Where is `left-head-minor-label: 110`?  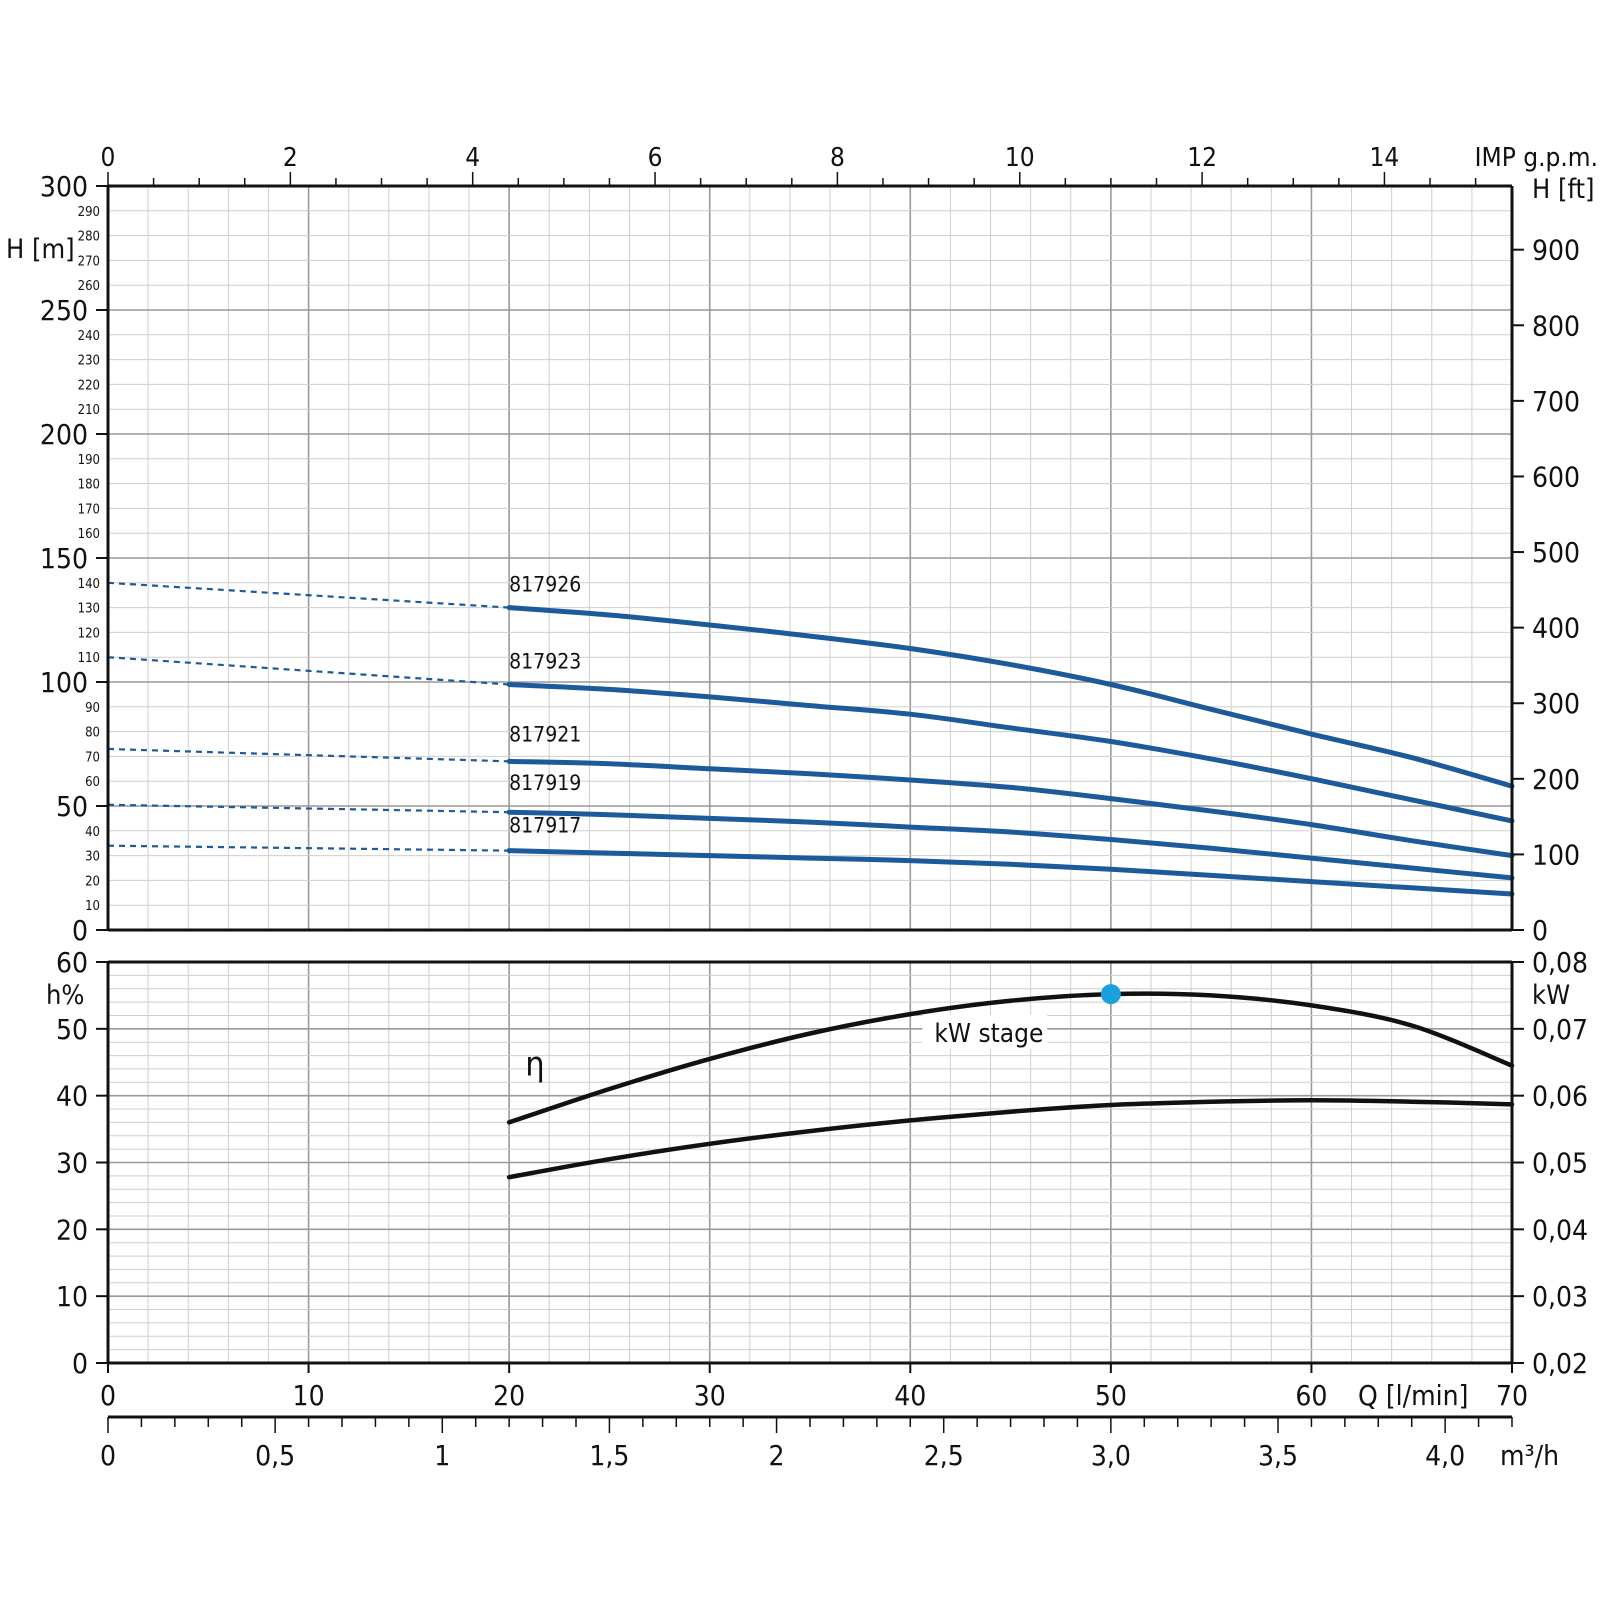
left-head-minor-label: 110 is located at coordinates (89, 658).